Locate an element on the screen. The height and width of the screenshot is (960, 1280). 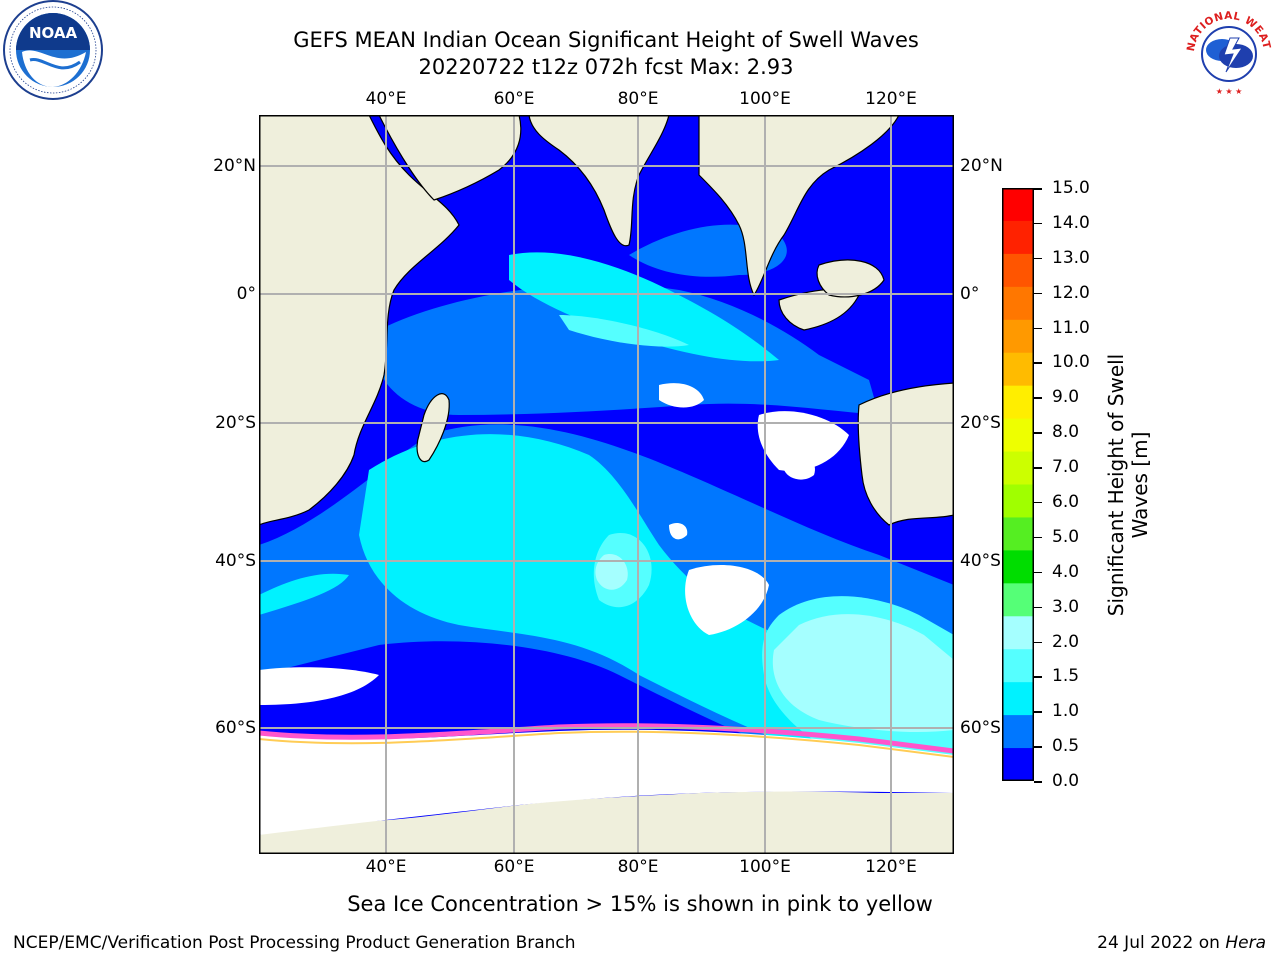
lon-tick-top-40e: 40°E is located at coordinates (386, 99).